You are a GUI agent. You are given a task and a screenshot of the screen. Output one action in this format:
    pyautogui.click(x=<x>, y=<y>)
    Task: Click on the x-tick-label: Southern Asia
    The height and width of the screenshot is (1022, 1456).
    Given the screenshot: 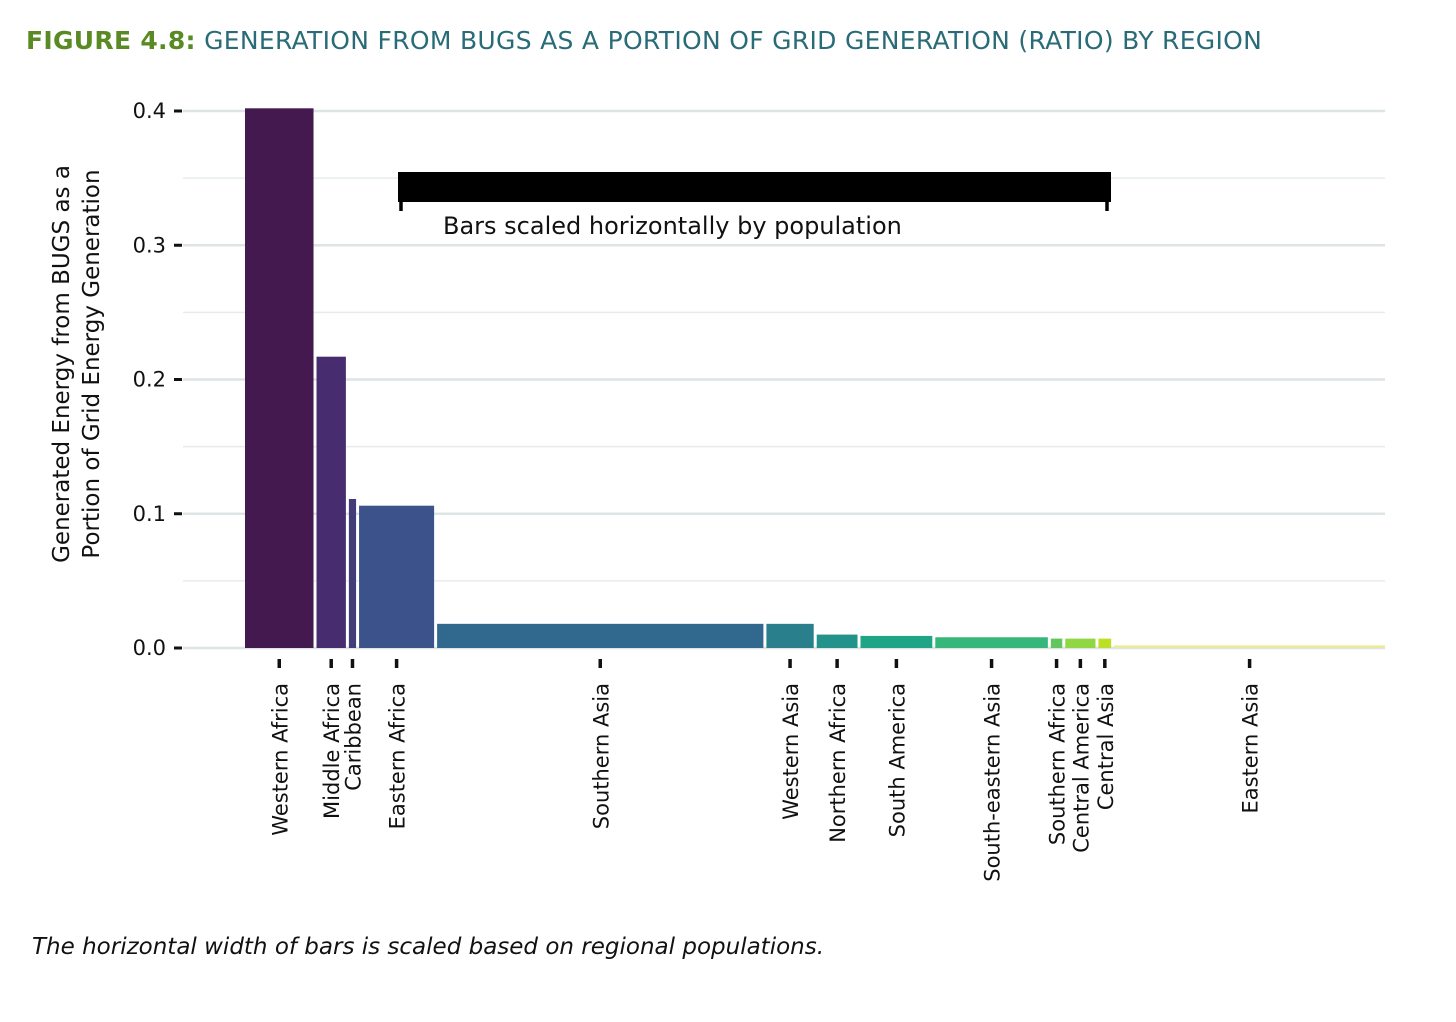 What is the action you would take?
    pyautogui.click(x=601, y=756)
    